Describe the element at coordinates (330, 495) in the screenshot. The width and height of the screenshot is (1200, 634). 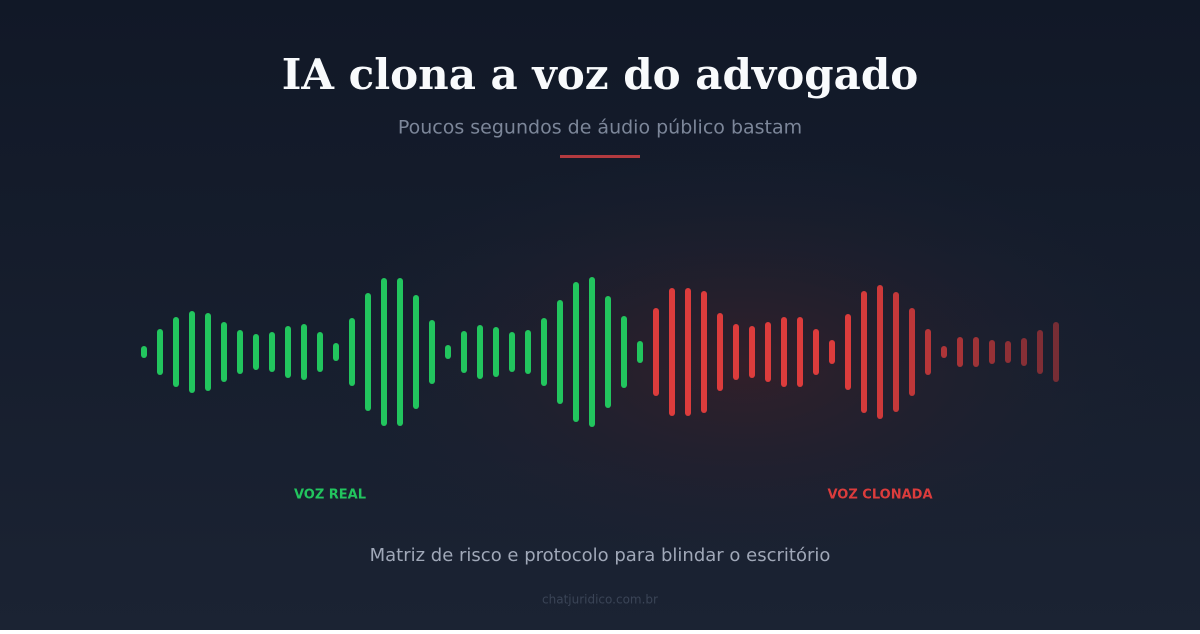
I see `real-label: VOZ REAL` at that location.